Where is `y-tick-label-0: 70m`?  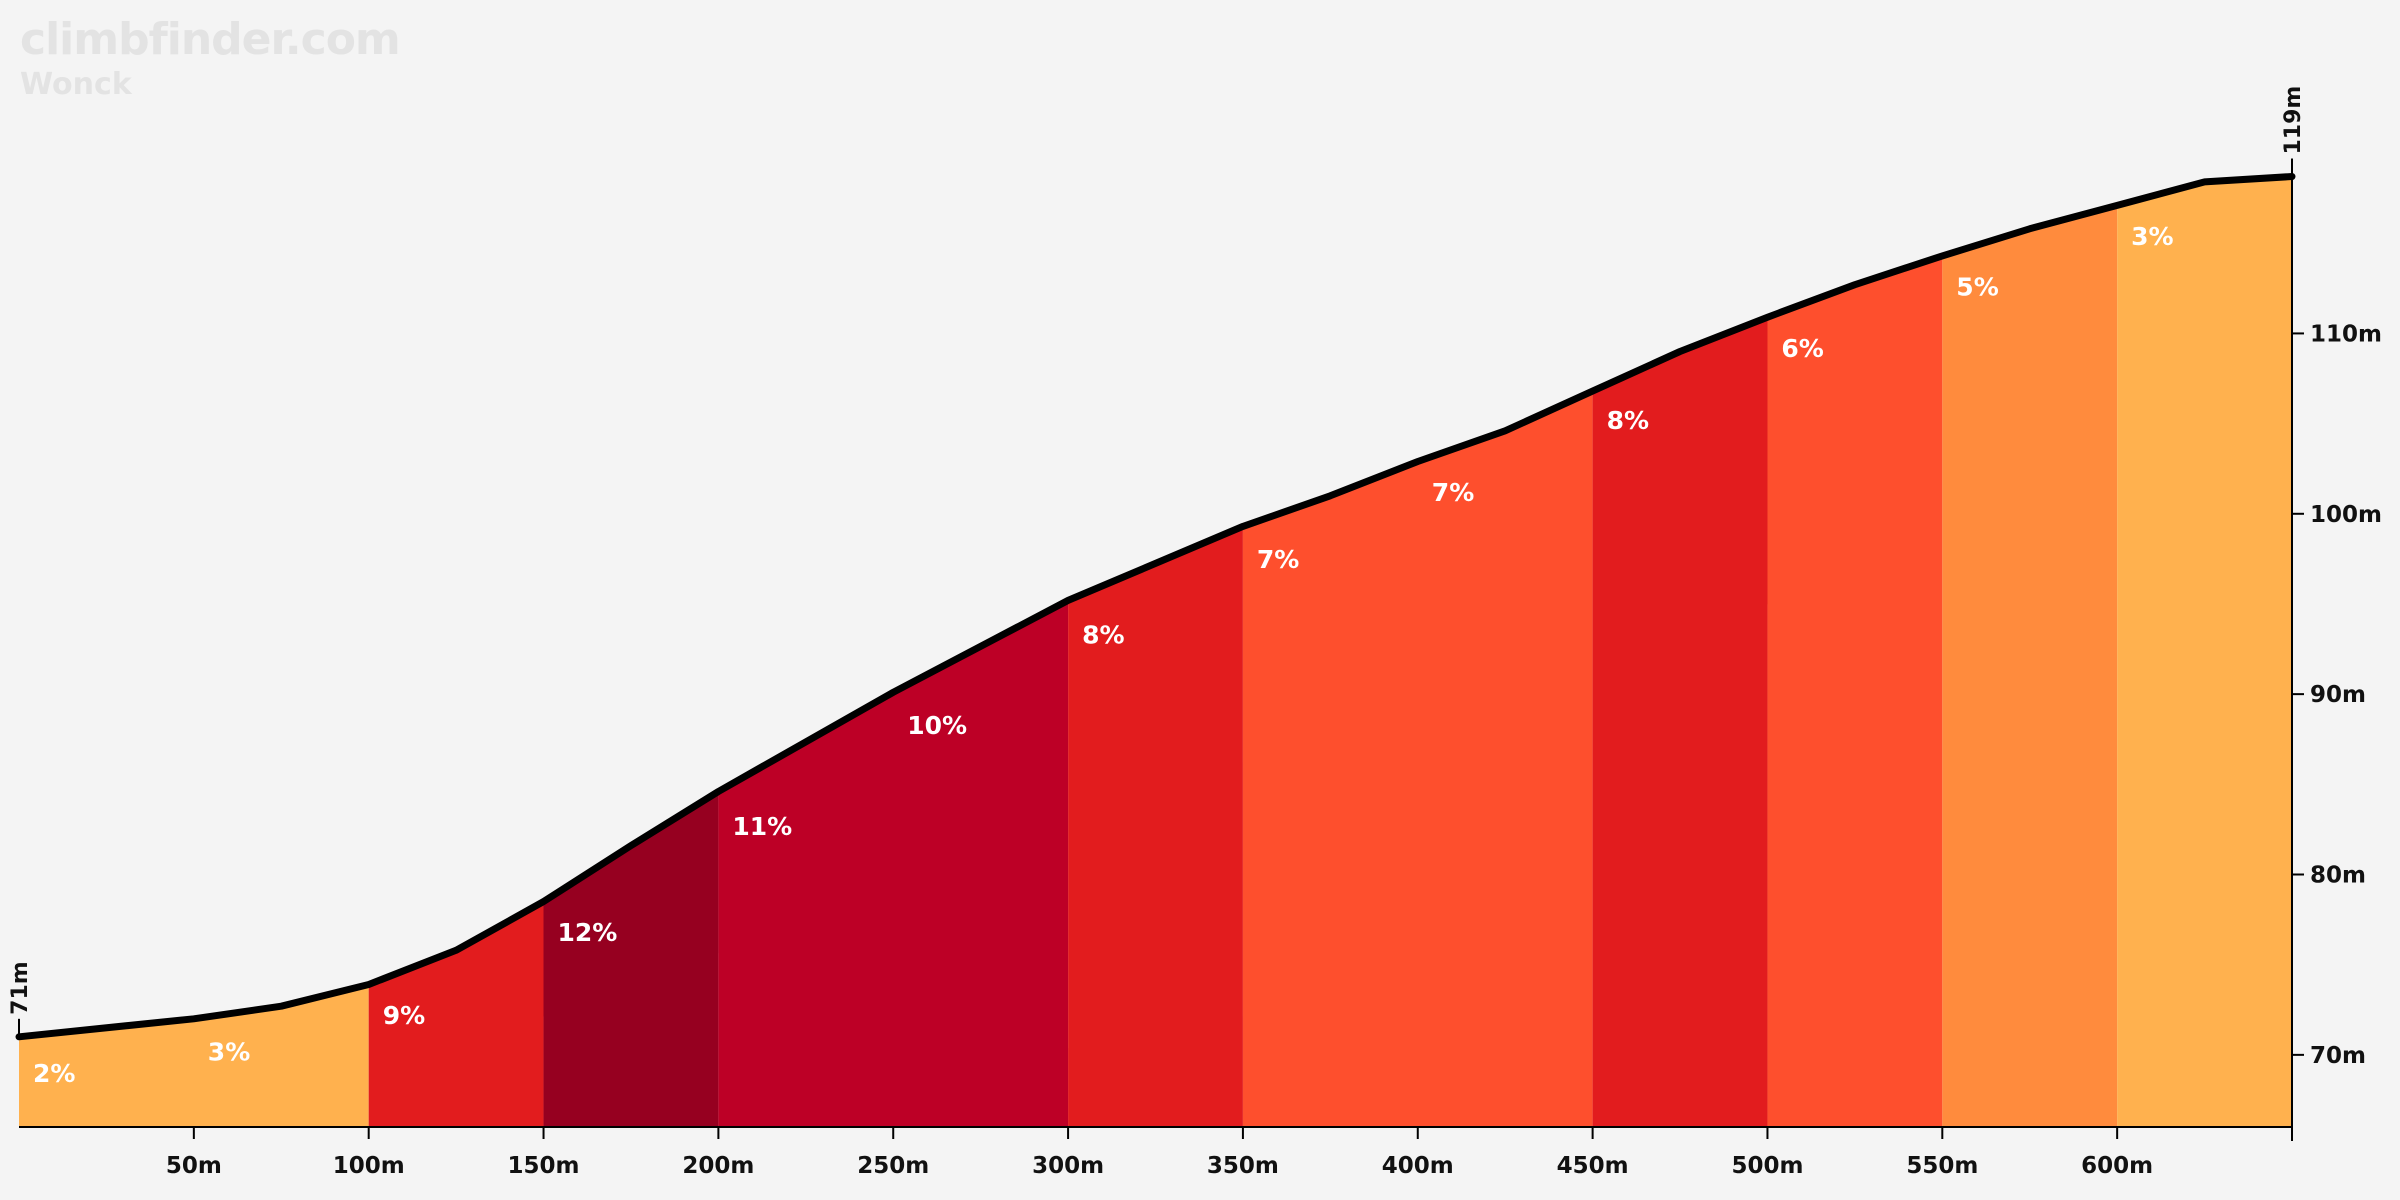 y-tick-label-0: 70m is located at coordinates (2338, 1056).